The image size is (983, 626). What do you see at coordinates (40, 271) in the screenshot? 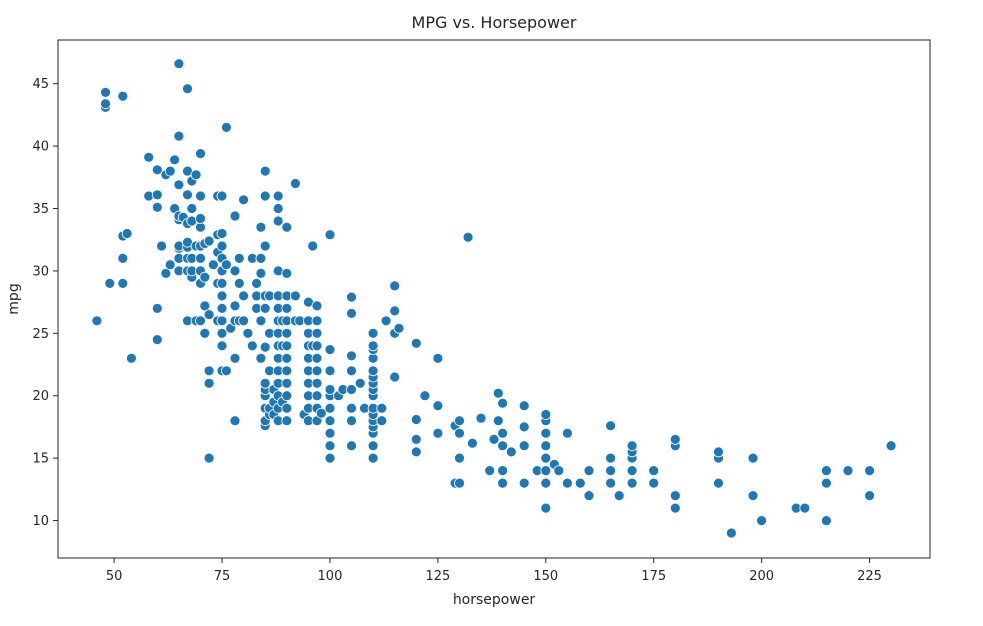
I see `y-tick-label: 30` at bounding box center [40, 271].